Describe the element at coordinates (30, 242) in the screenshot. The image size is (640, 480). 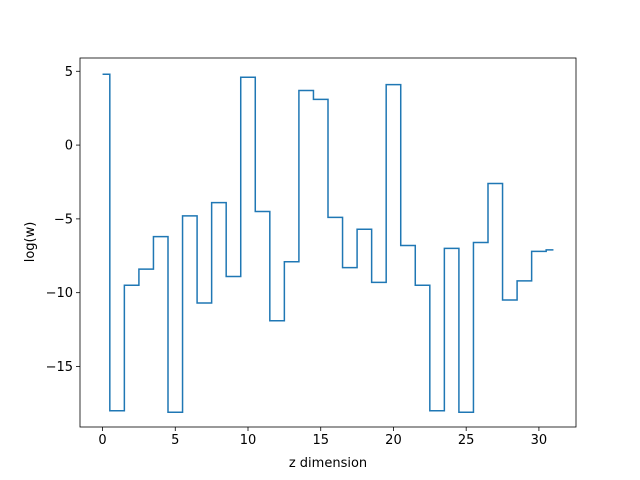
I see `y-axis-label: log(w)` at that location.